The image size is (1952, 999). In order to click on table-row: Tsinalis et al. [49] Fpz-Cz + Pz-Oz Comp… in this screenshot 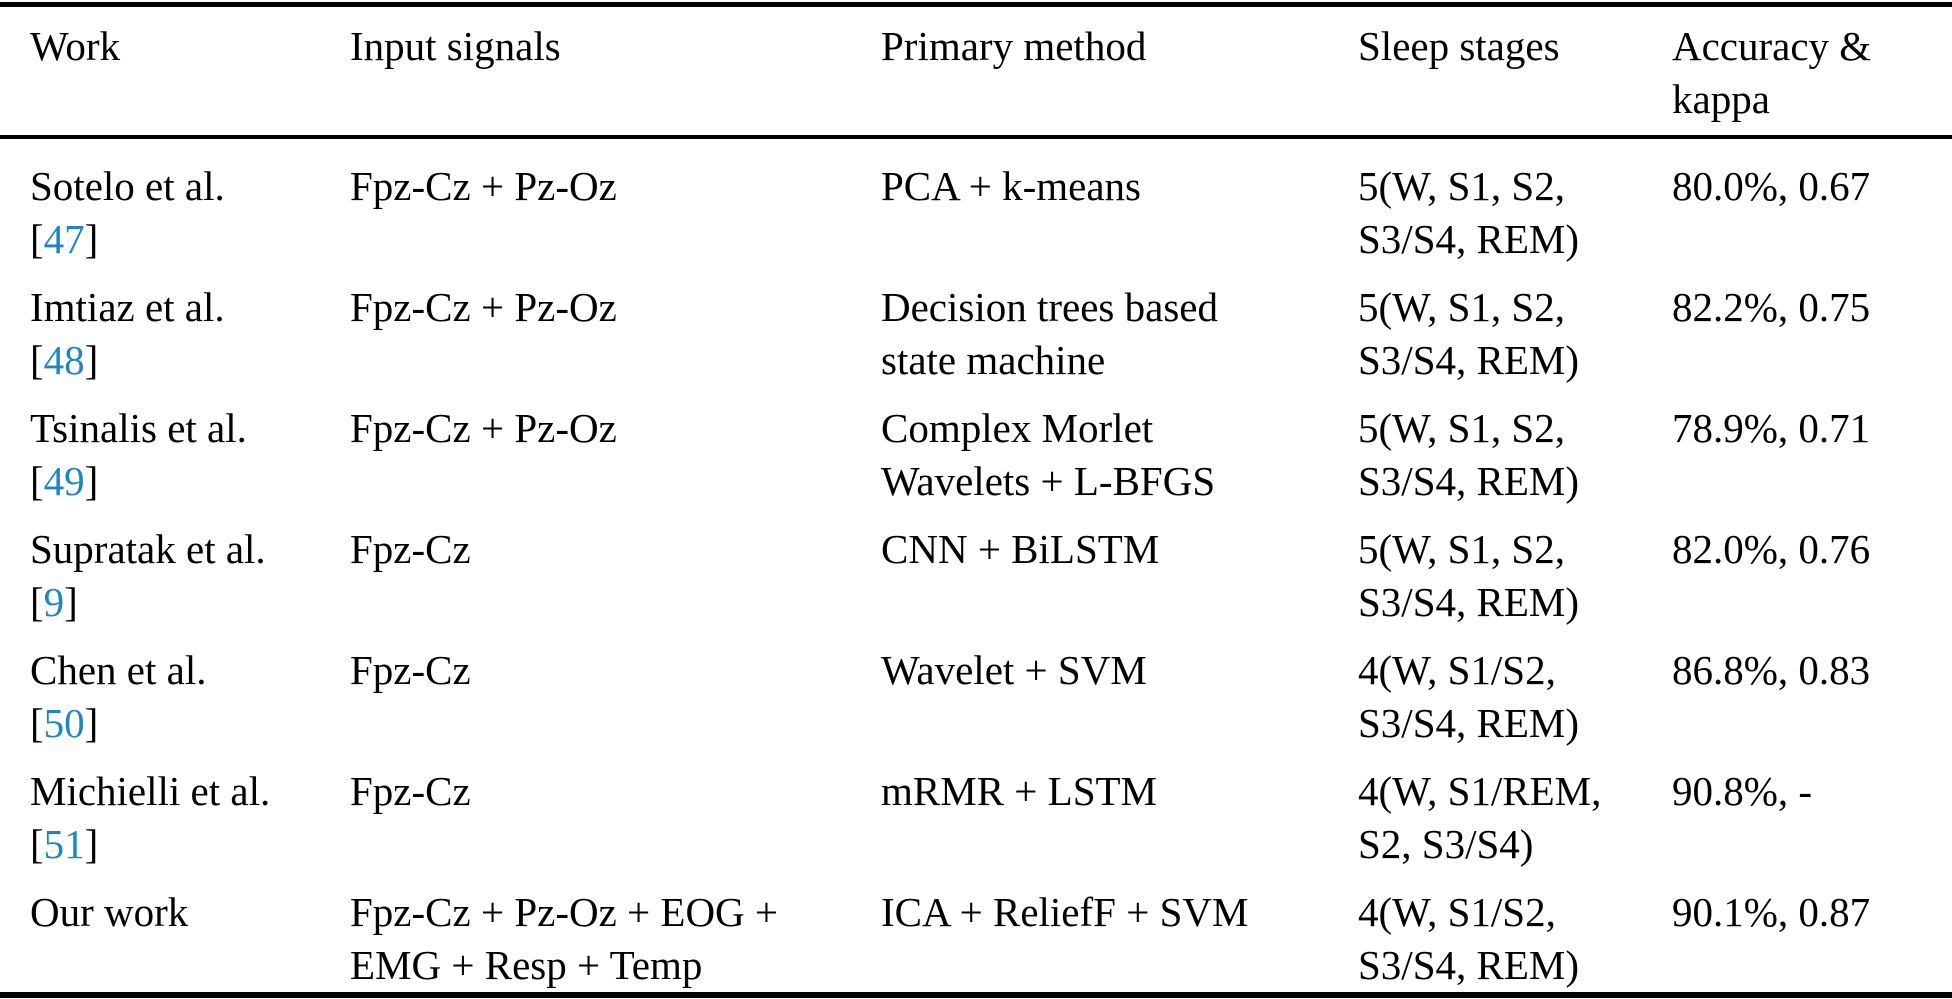, I will do `click(976, 462)`.